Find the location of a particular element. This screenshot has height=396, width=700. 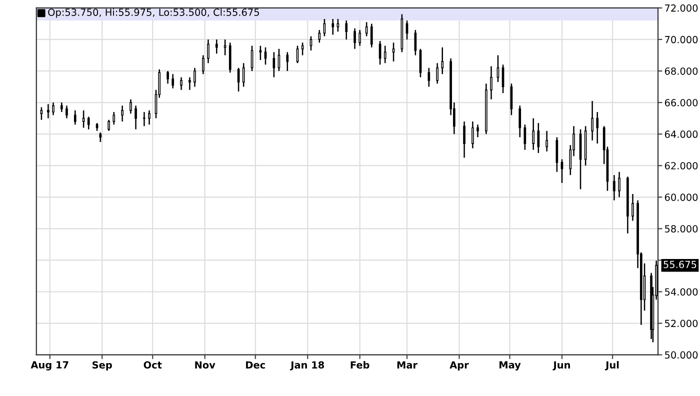

y-tick-label: 54.000 is located at coordinates (681, 292).